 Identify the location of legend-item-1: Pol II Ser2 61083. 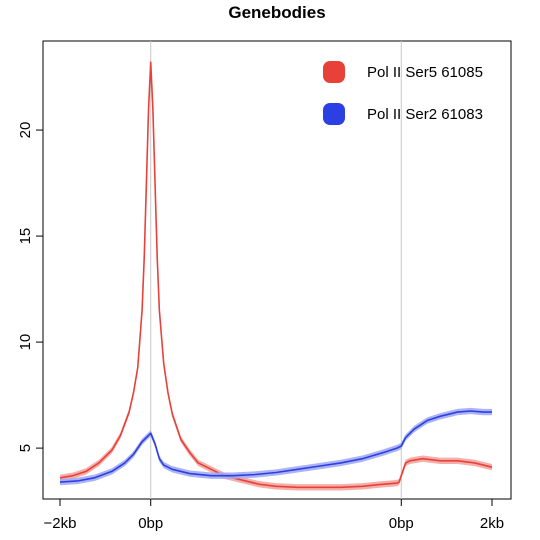
(403, 114).